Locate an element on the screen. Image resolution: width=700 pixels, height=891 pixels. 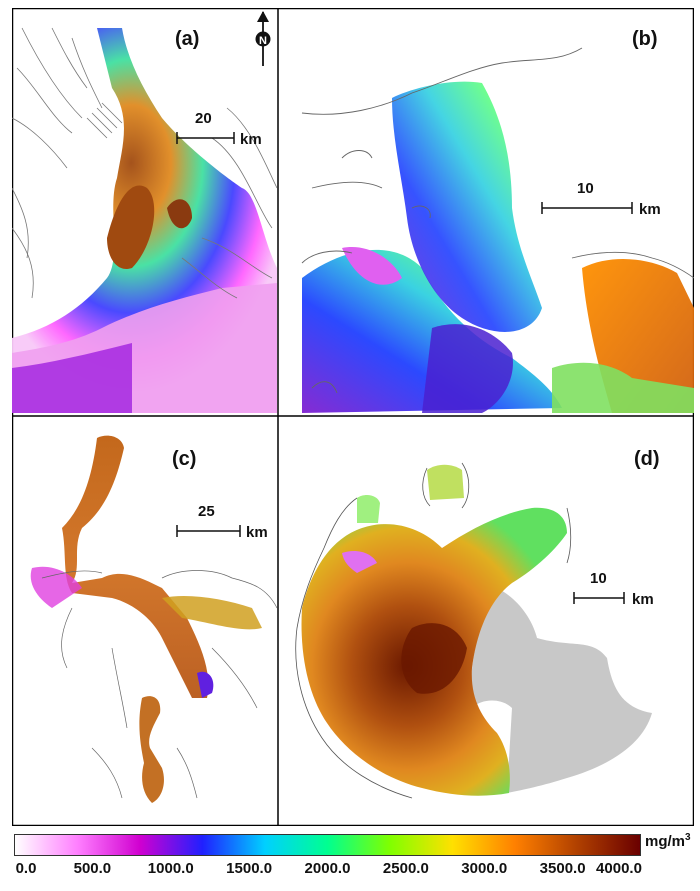
north-letter: N is located at coordinates (263, 41).